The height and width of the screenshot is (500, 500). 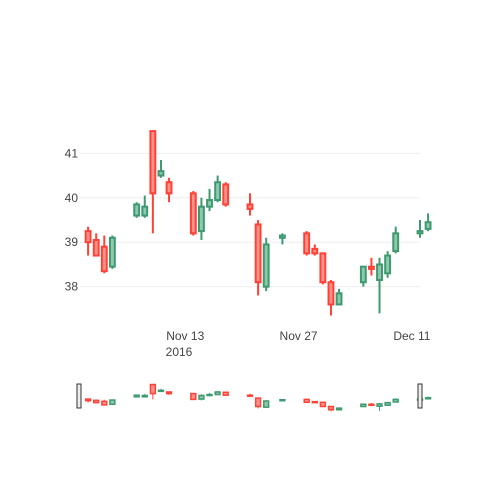 I want to click on range-slider, so click(x=254, y=397).